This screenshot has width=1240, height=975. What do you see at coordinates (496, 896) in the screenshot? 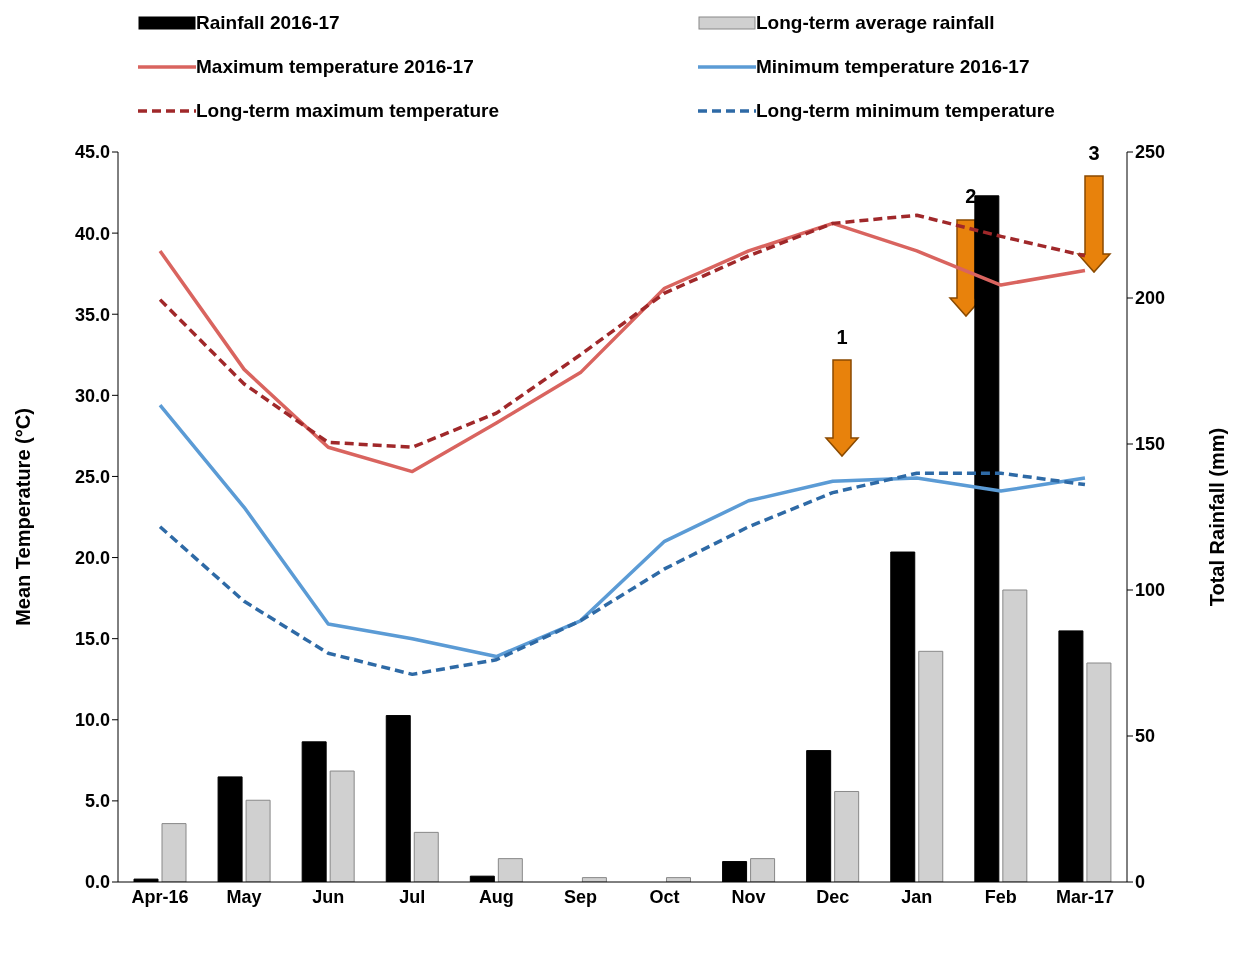
I see `x-tick-label: Aug` at bounding box center [496, 896].